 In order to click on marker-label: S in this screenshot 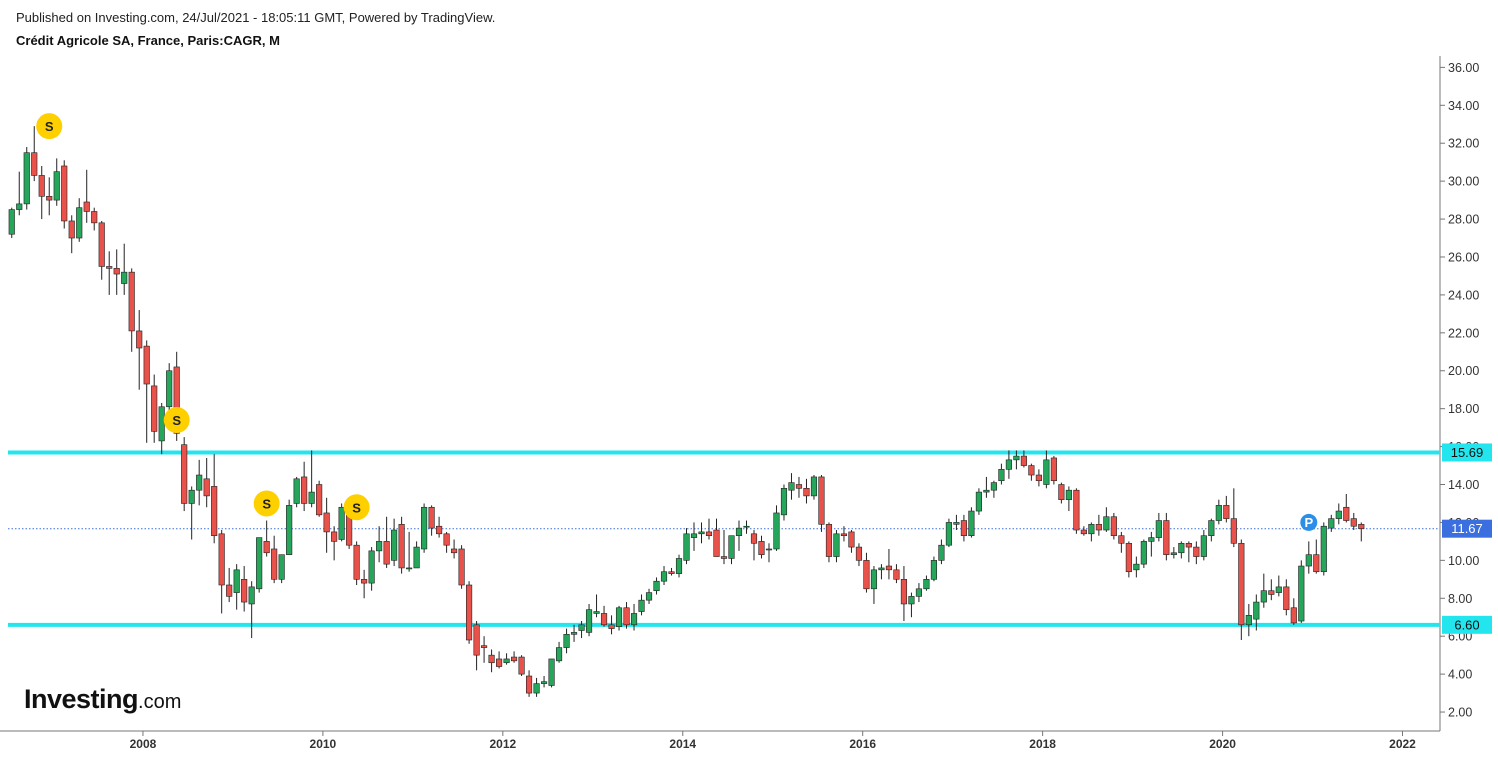, I will do `click(356, 507)`.